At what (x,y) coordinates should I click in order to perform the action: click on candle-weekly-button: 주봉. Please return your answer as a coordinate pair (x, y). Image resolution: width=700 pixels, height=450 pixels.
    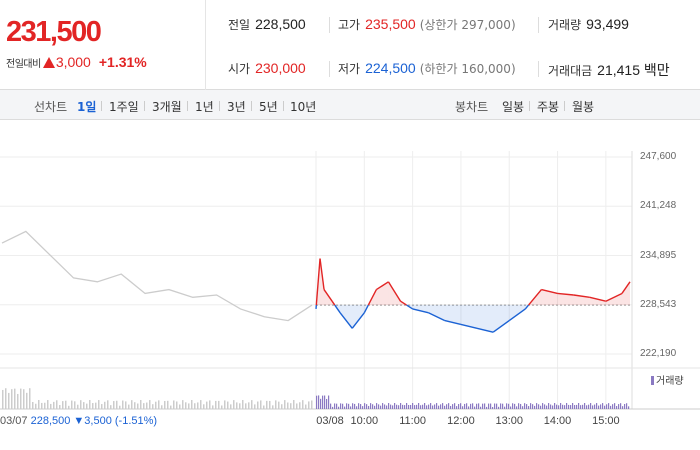
    Looking at the image, I should click on (548, 107).